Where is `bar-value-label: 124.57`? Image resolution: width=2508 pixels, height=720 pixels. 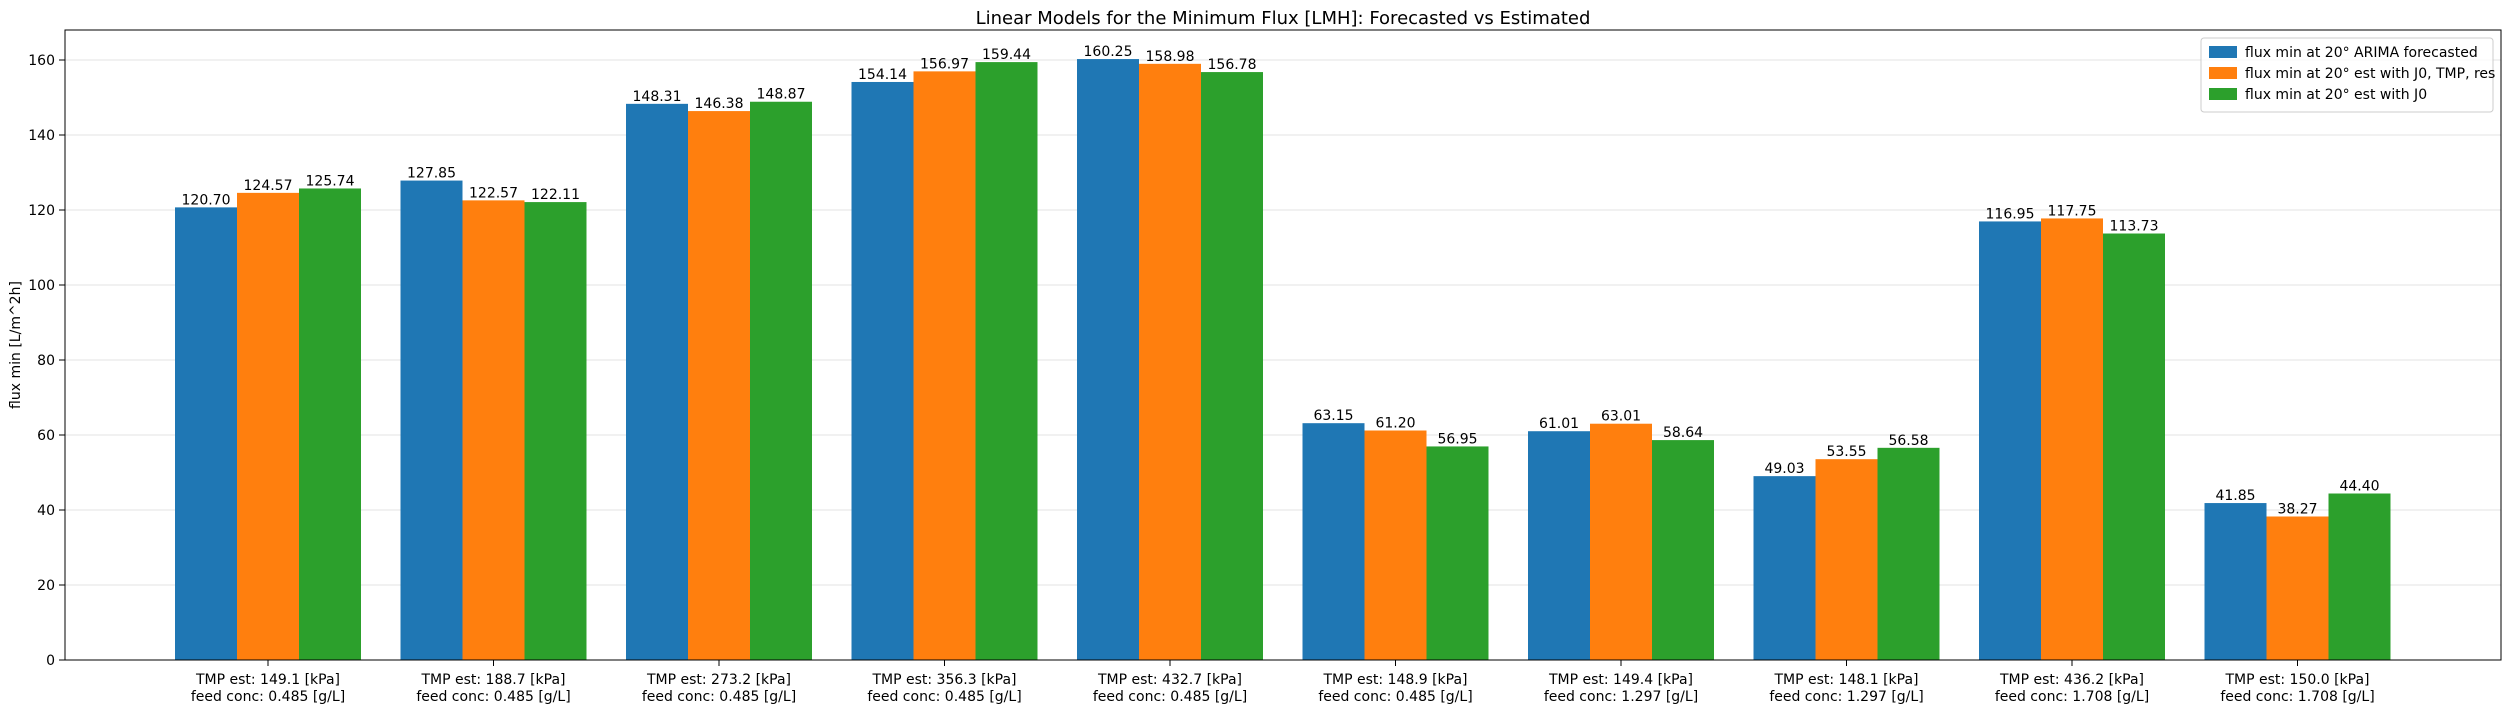 bar-value-label: 124.57 is located at coordinates (268, 186).